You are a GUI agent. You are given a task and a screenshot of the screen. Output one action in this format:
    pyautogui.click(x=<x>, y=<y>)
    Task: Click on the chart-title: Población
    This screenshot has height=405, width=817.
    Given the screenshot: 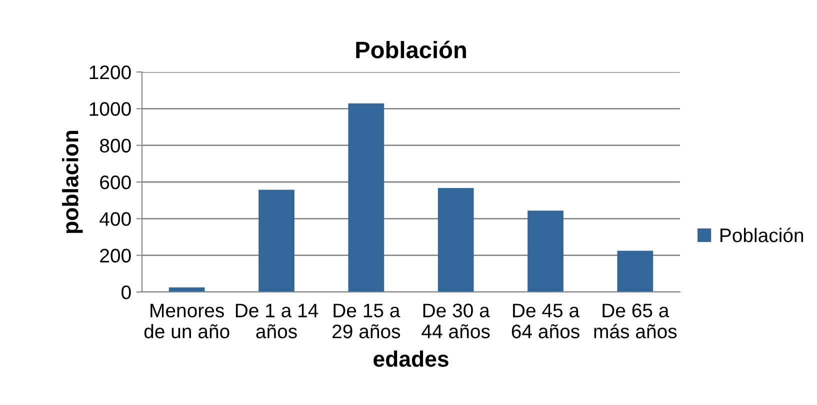 What is the action you would take?
    pyautogui.click(x=411, y=49)
    